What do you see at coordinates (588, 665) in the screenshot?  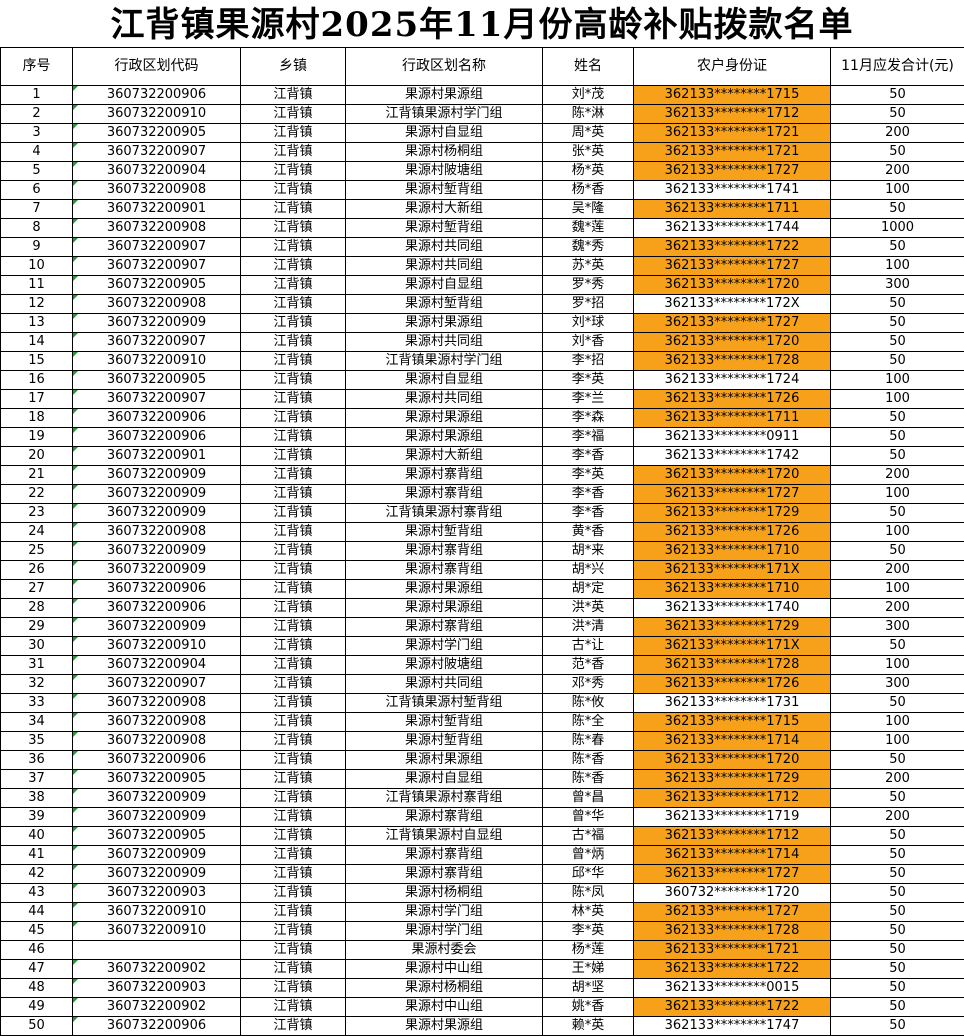 I see `name-cell: 范*香` at bounding box center [588, 665].